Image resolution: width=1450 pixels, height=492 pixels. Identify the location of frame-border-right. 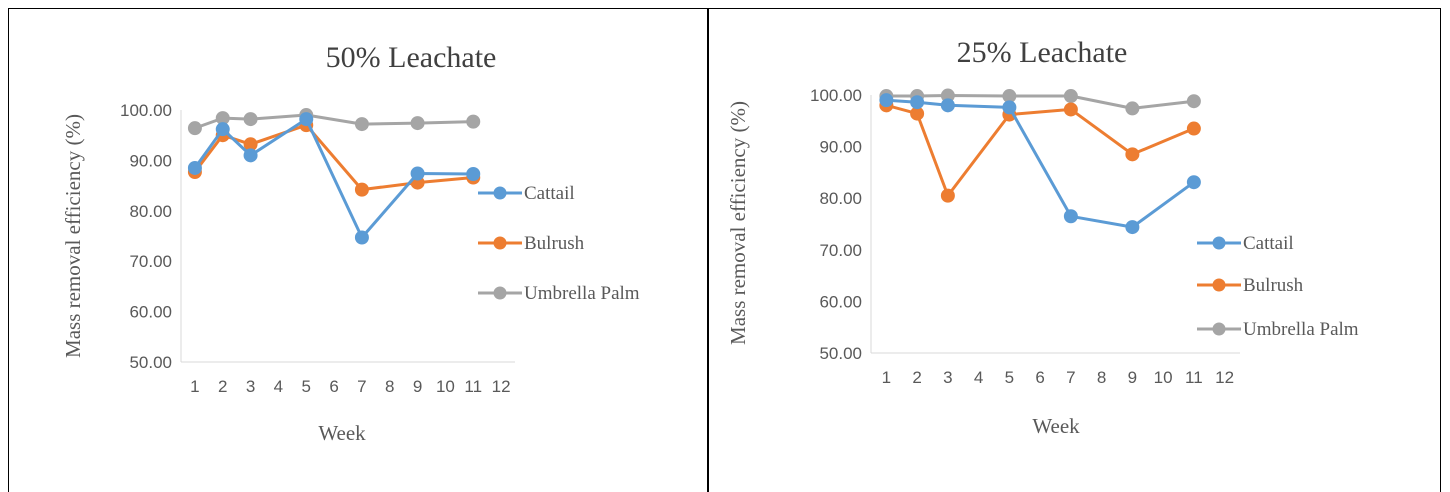
(1440, 250).